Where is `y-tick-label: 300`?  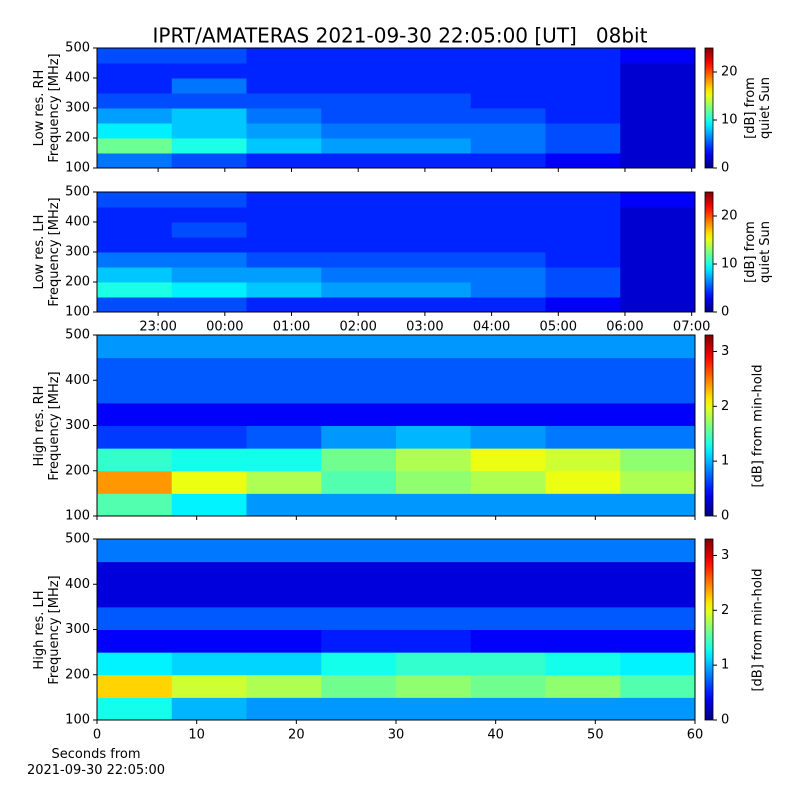 y-tick-label: 300 is located at coordinates (77, 108).